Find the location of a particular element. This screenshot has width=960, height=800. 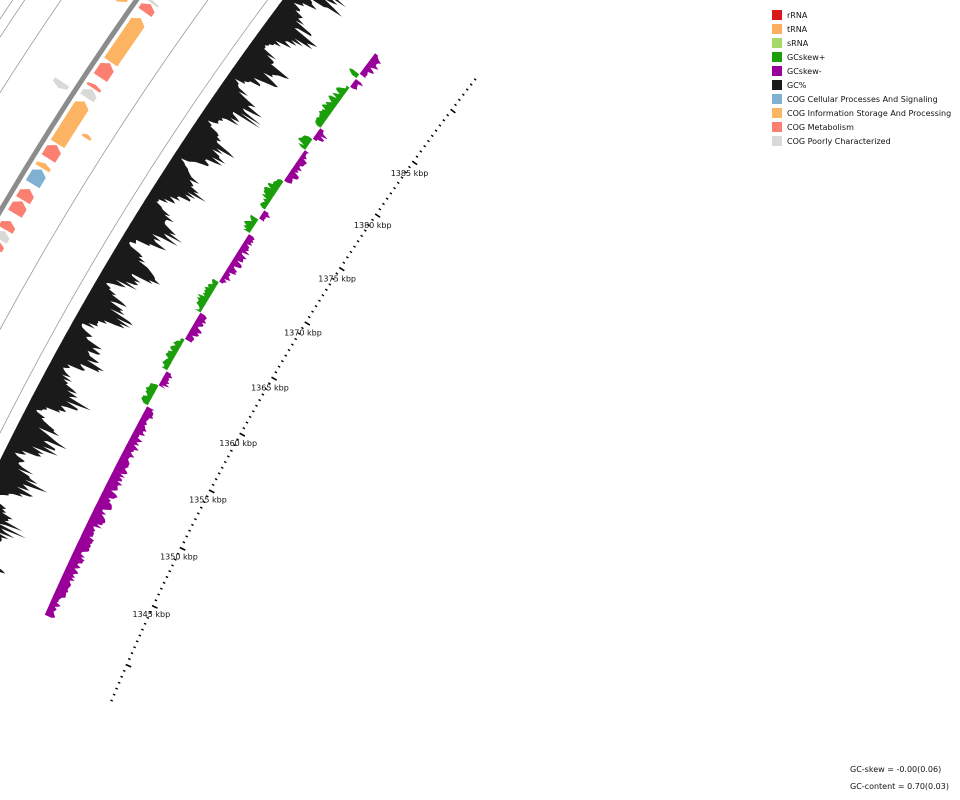

legend-item-gc-percent: GC% is located at coordinates (861, 85).